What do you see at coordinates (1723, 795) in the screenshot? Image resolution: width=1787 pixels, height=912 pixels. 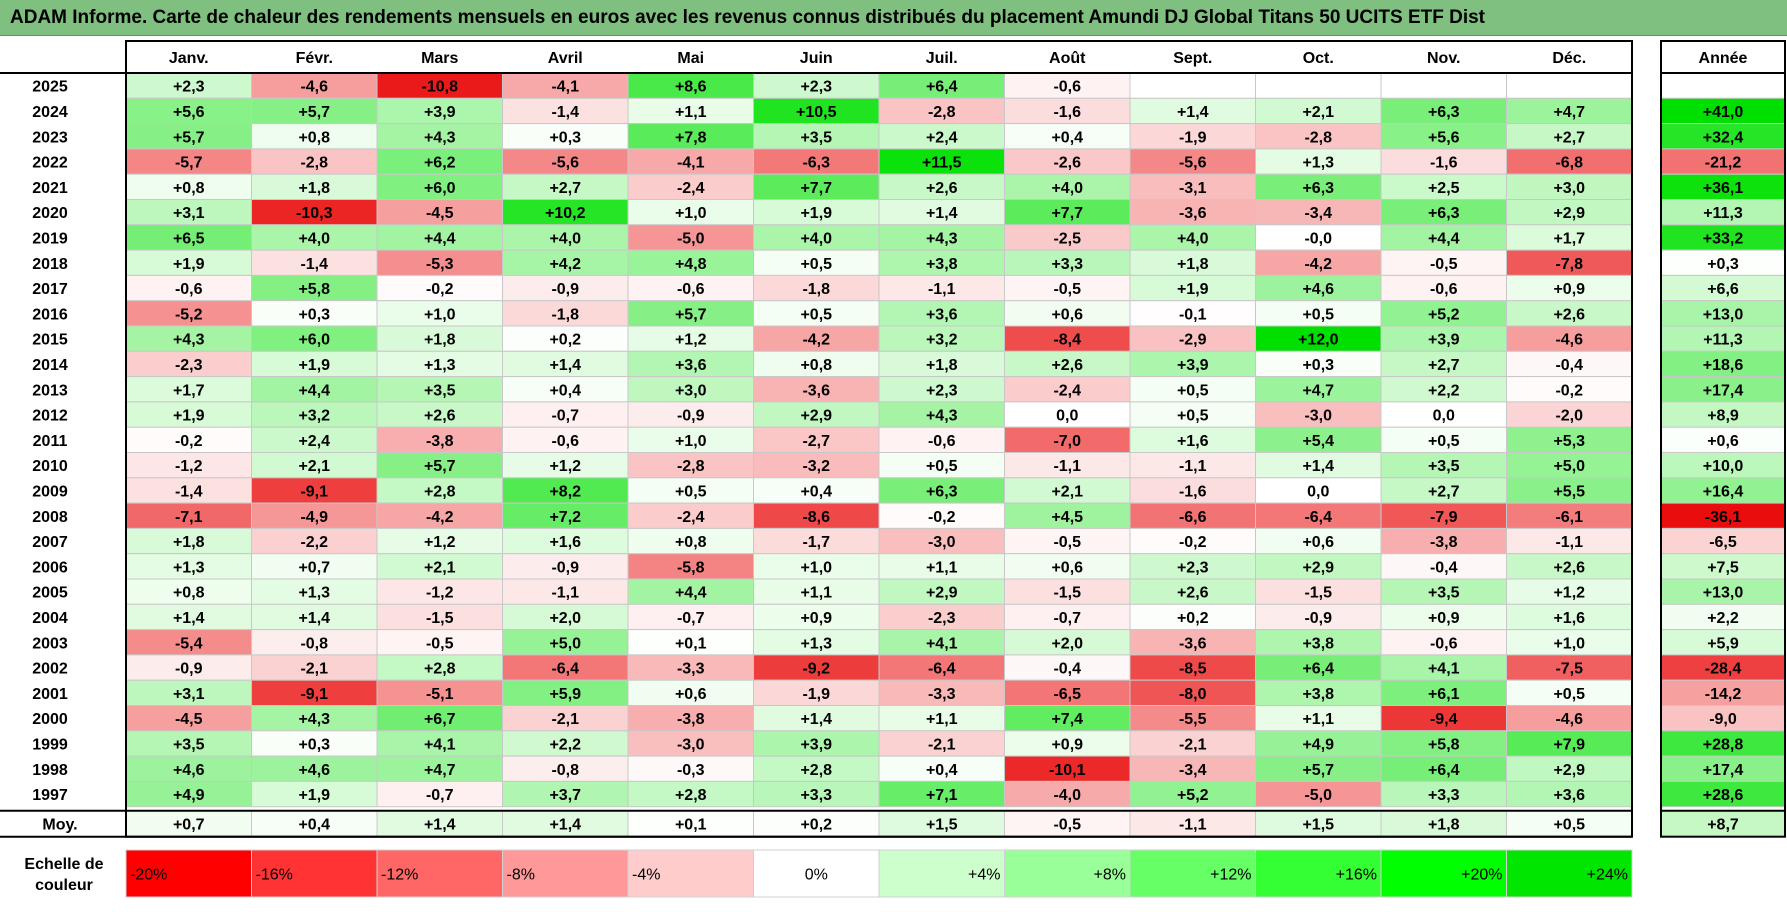 I see `annual-value: +28,6` at bounding box center [1723, 795].